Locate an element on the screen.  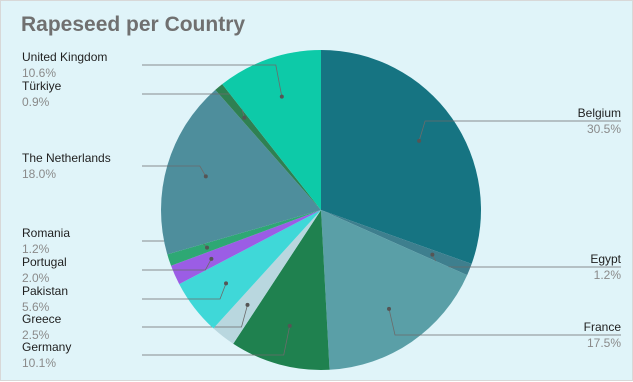
leader-dot-pakistan is located at coordinates (226, 283).